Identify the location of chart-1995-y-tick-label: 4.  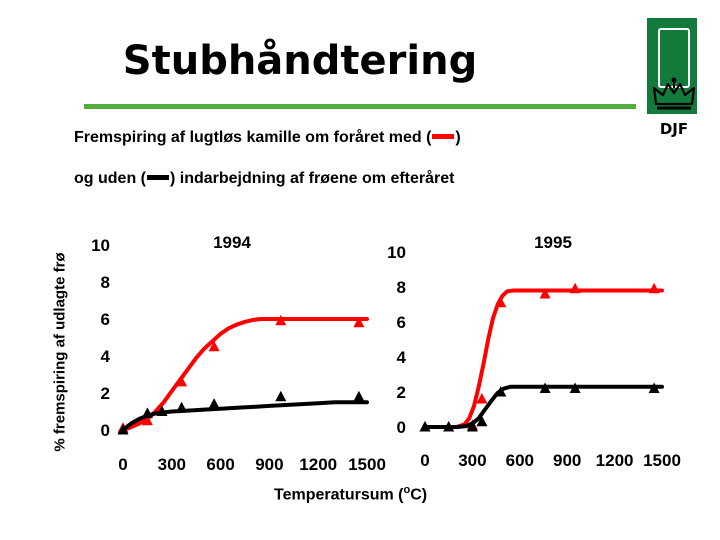
(402, 357).